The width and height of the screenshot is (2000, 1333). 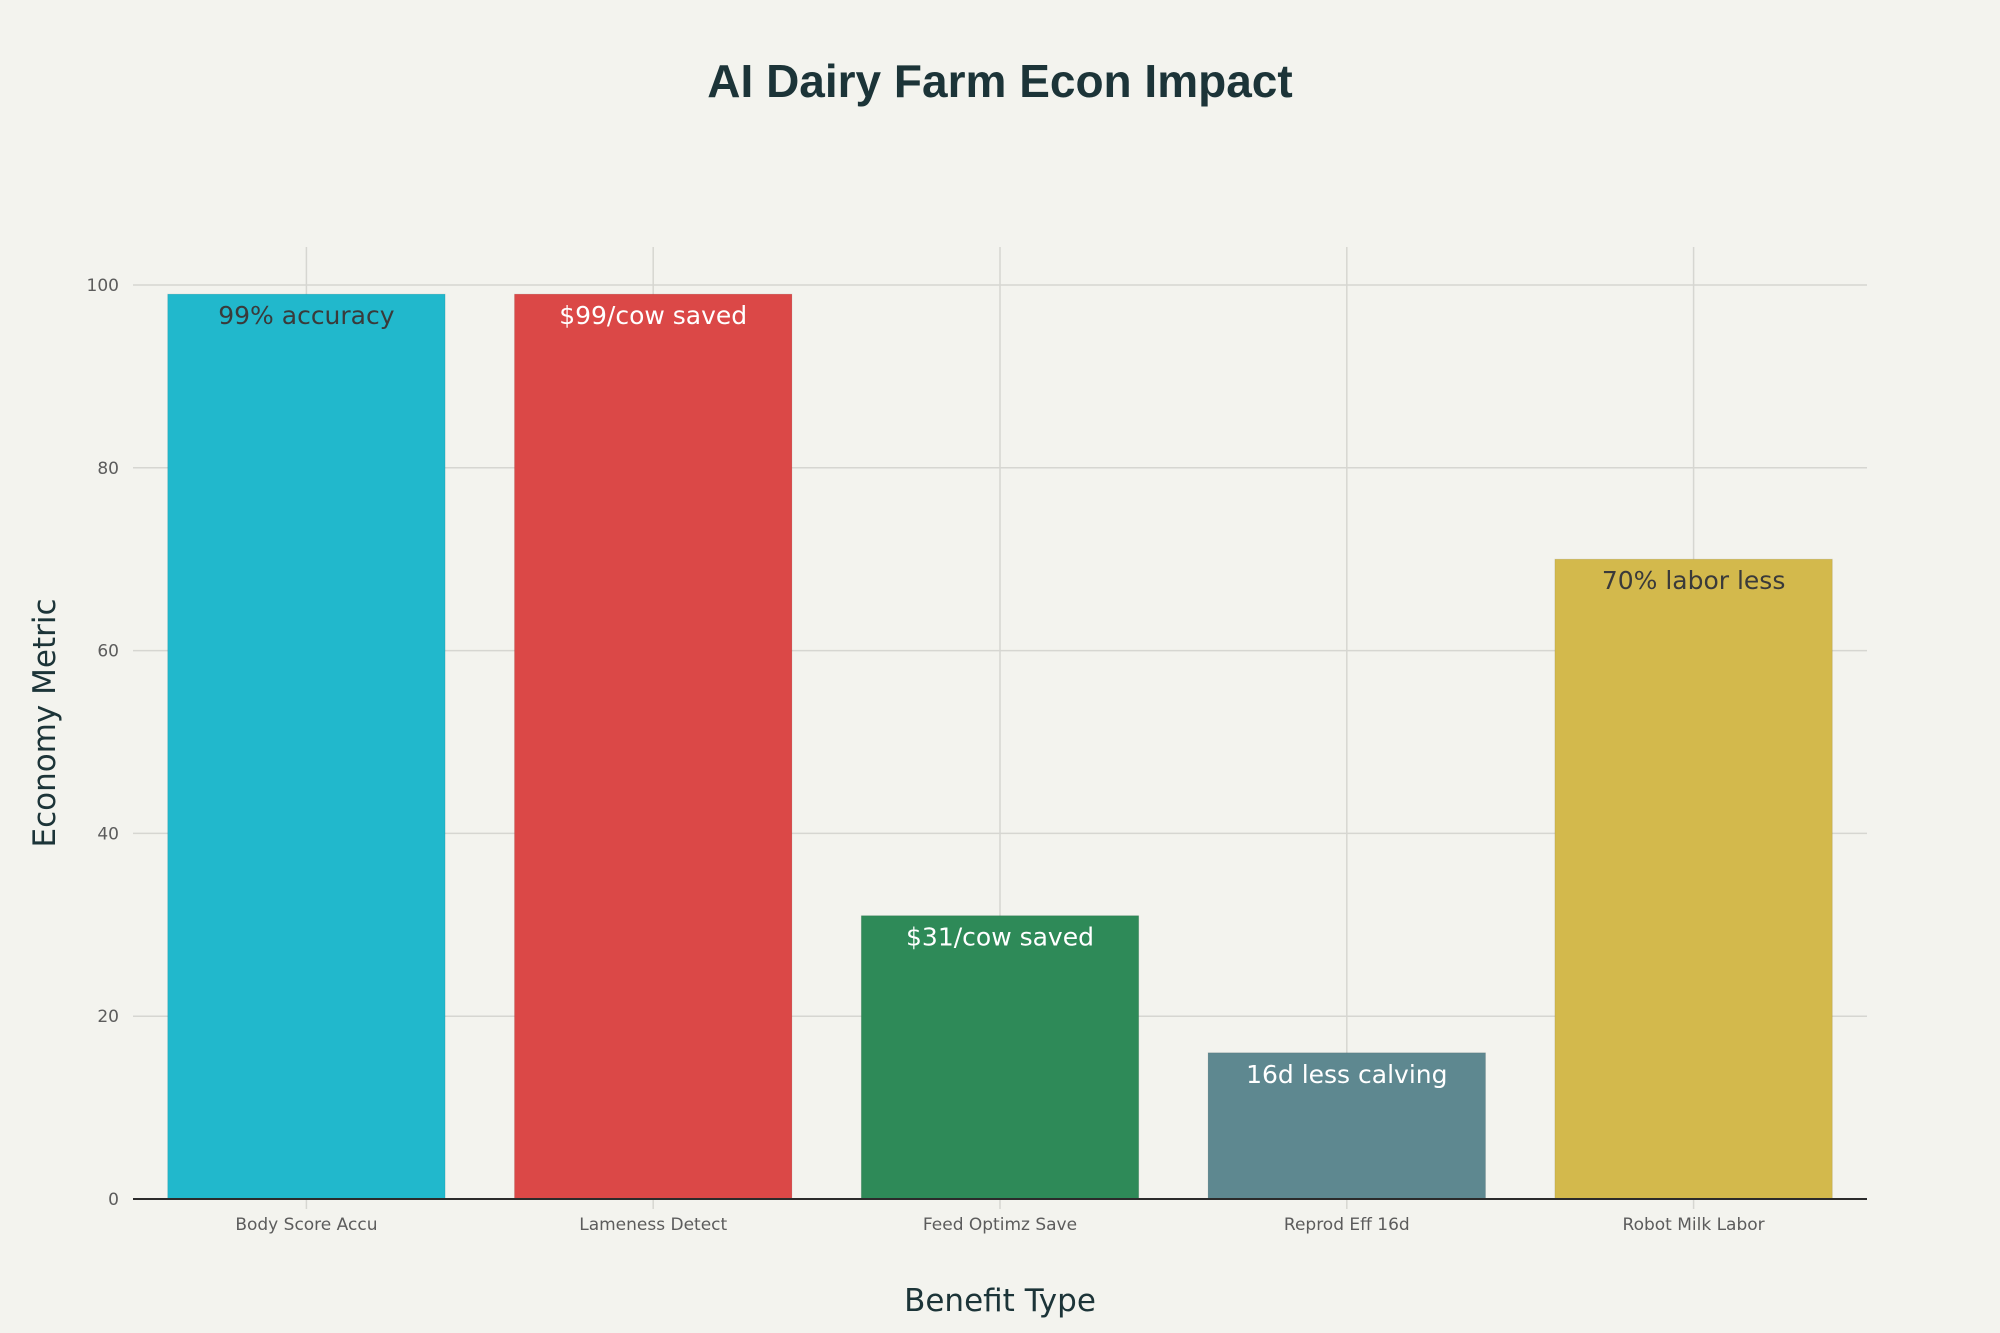 What do you see at coordinates (1000, 1301) in the screenshot?
I see `x-axis-title: Benefit Type` at bounding box center [1000, 1301].